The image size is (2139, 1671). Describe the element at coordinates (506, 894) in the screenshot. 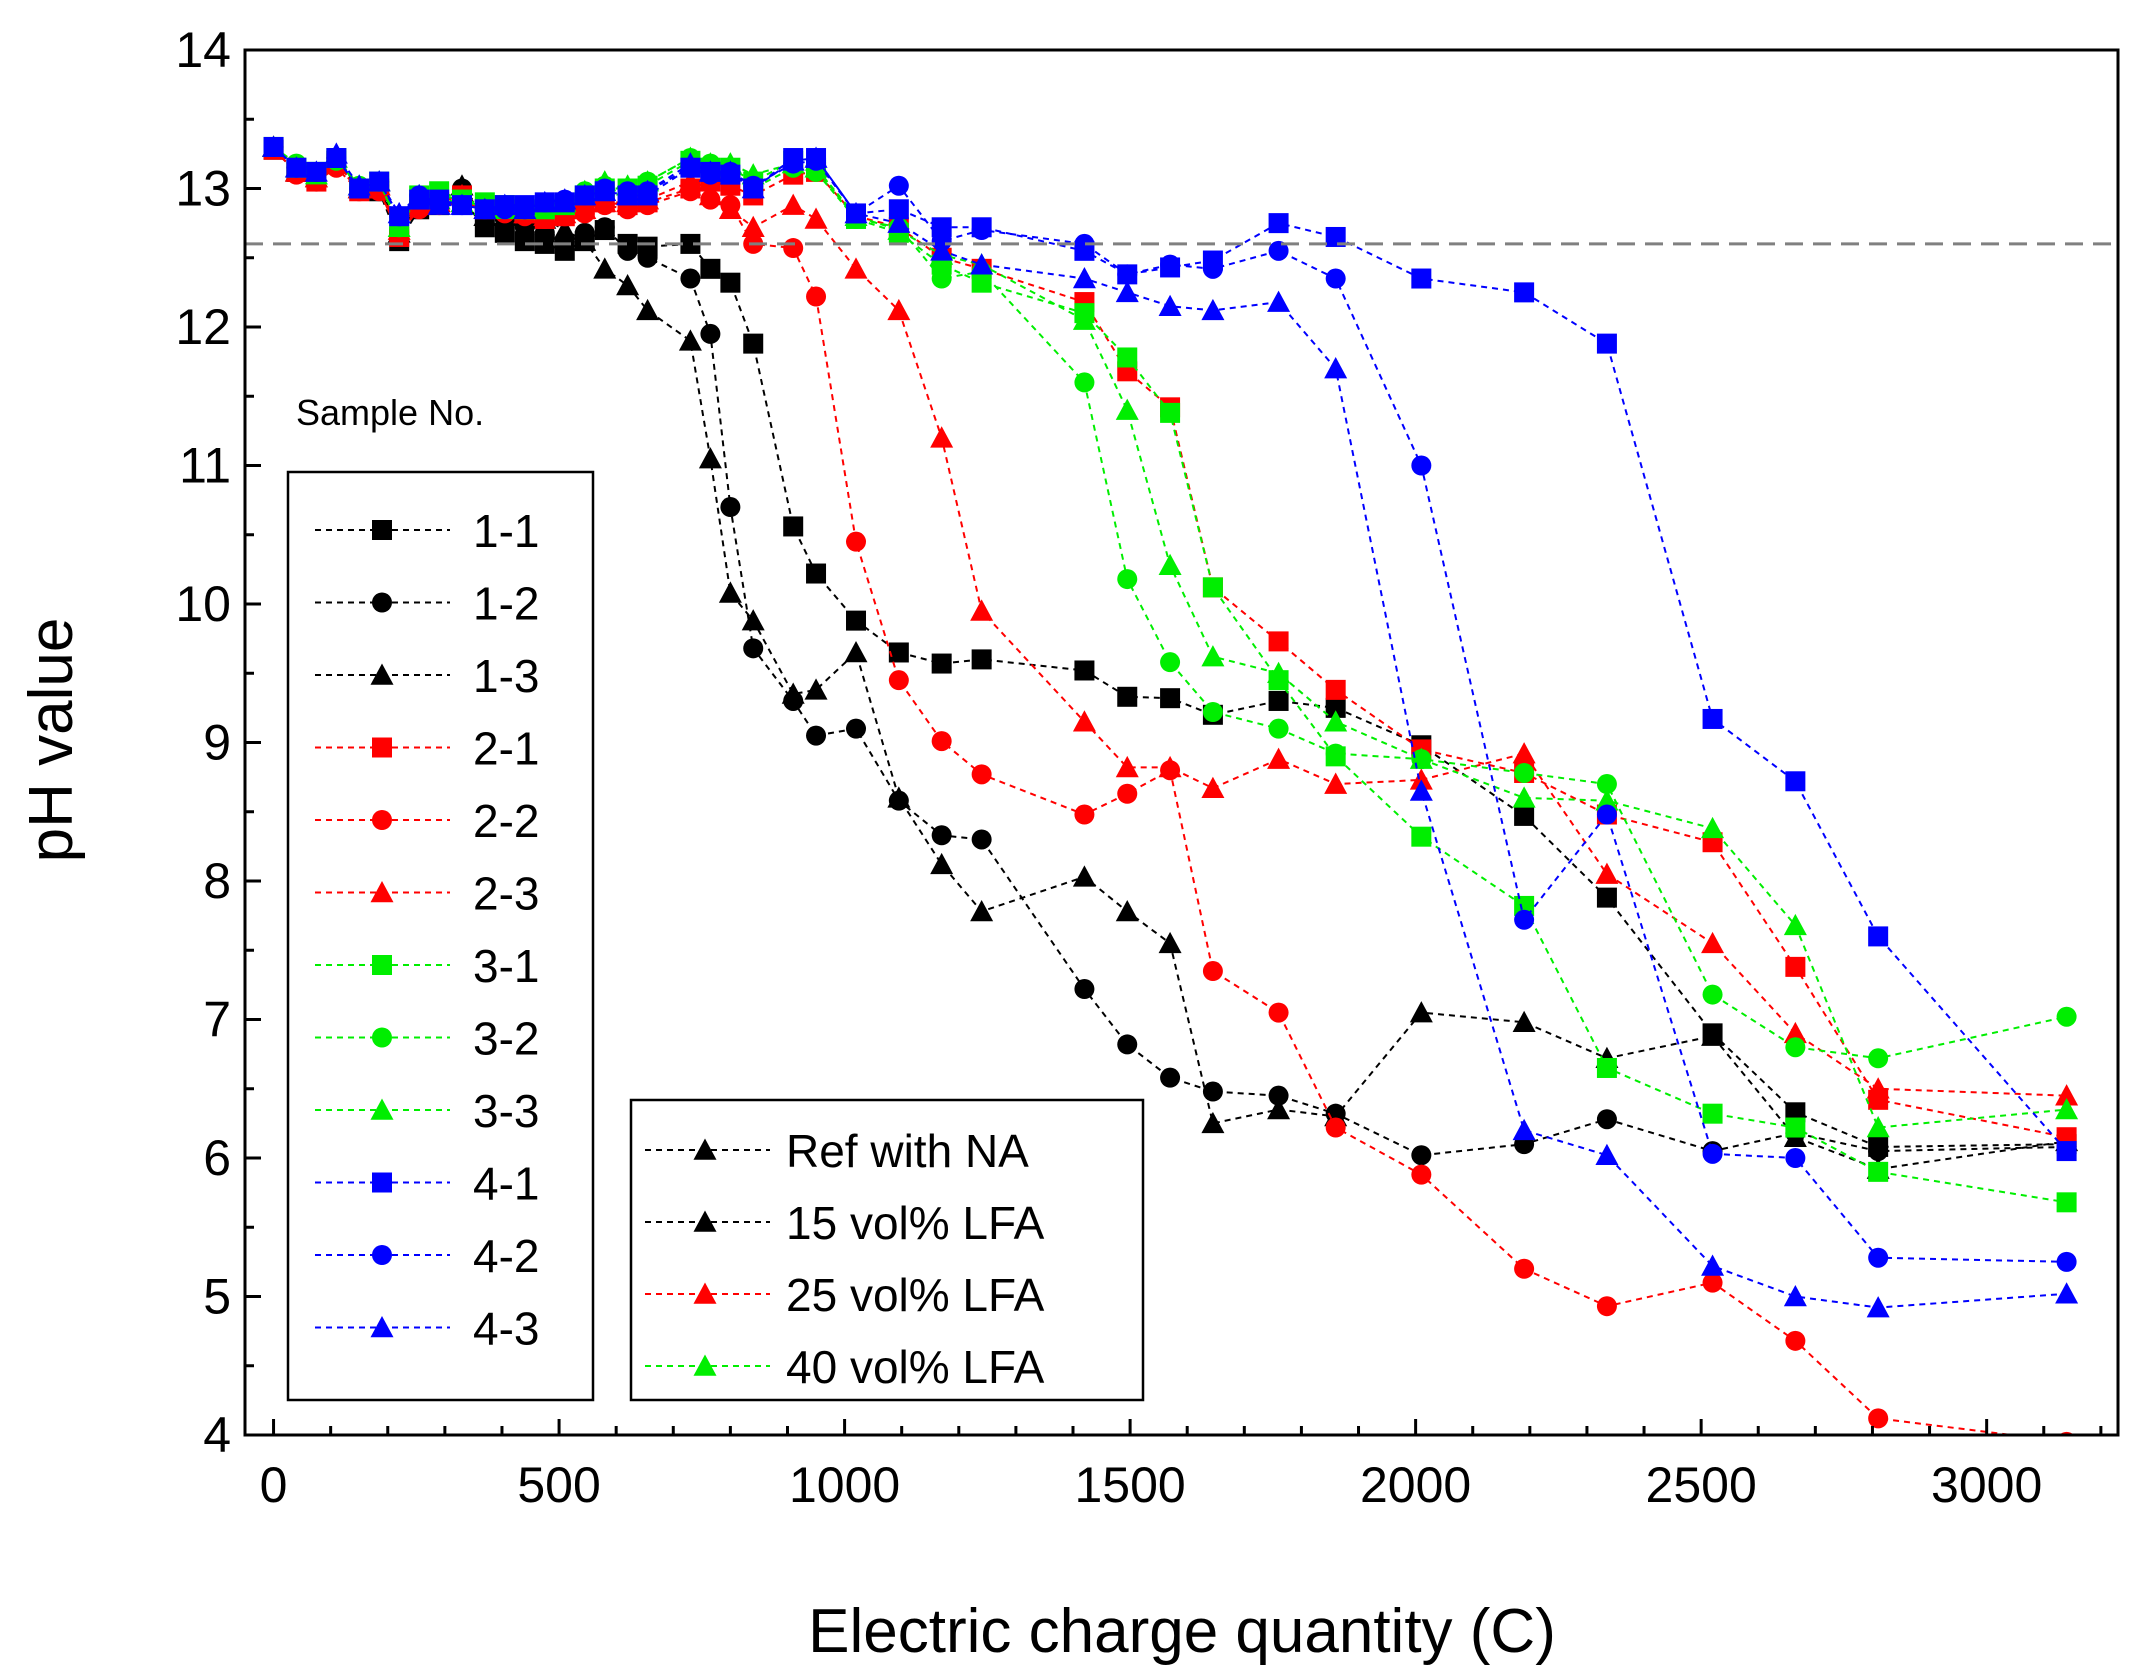

I see `legend-label-2-3: 2-3` at that location.